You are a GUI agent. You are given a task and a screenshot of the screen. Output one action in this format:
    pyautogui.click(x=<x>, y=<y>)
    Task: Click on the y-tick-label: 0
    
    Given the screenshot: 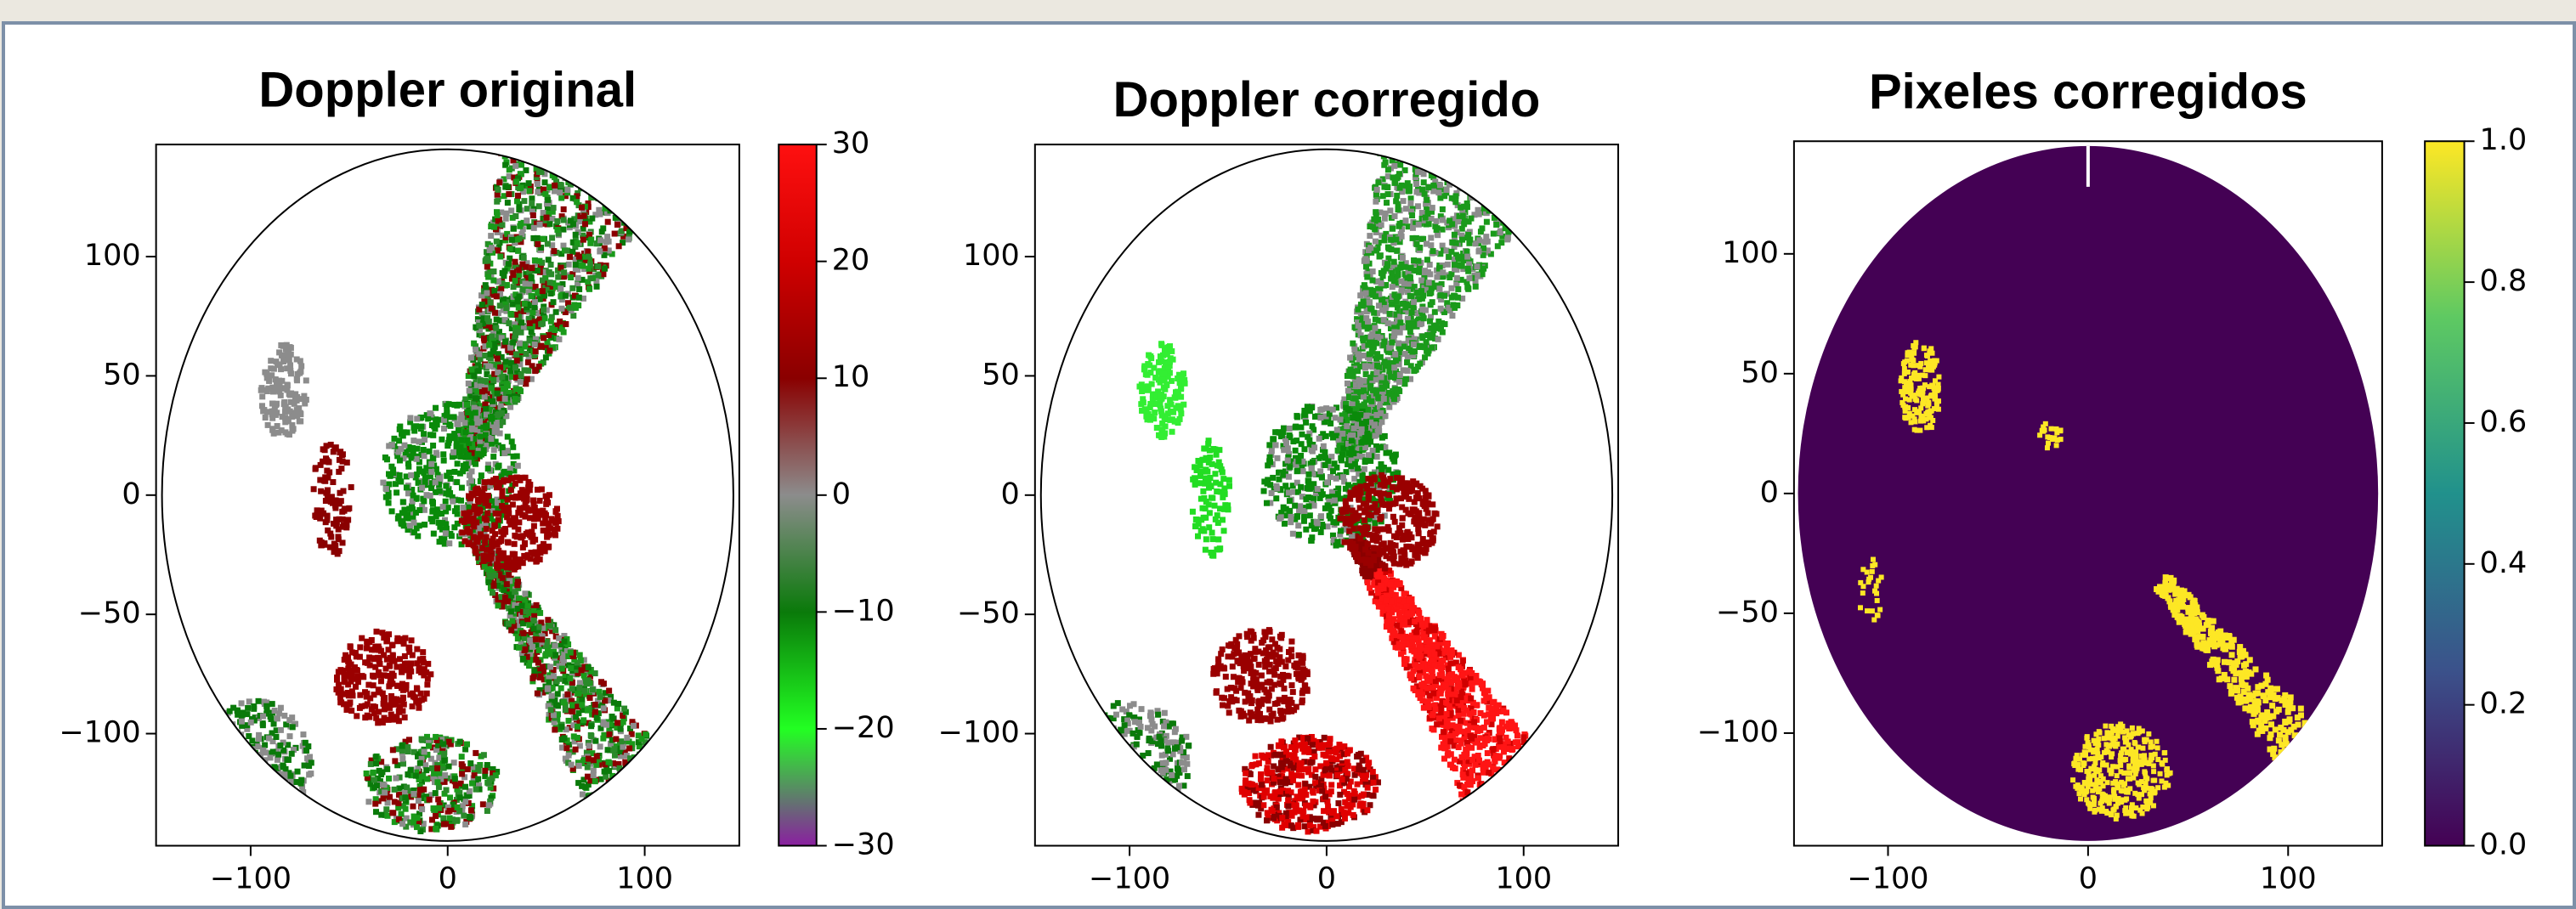 What is the action you would take?
    pyautogui.click(x=131, y=494)
    